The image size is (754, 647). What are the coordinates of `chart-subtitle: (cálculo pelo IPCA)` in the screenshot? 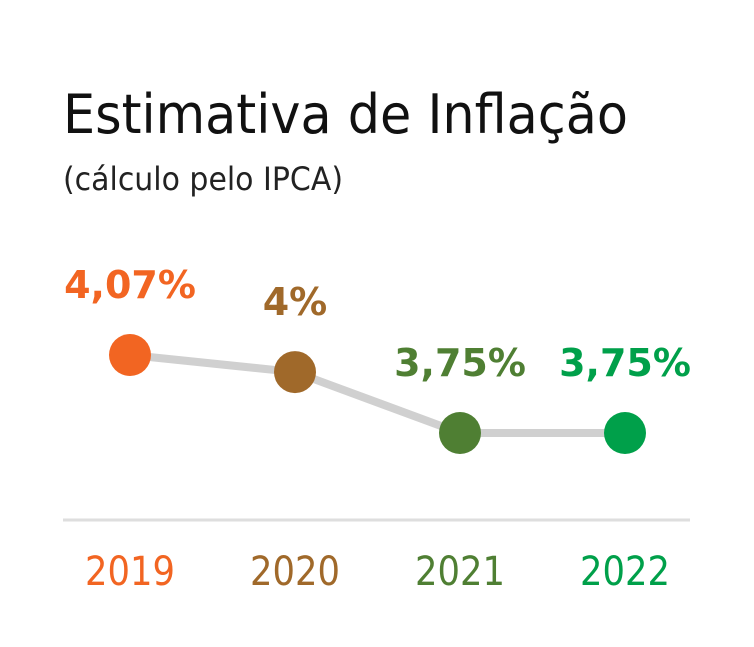 It's located at (203, 179).